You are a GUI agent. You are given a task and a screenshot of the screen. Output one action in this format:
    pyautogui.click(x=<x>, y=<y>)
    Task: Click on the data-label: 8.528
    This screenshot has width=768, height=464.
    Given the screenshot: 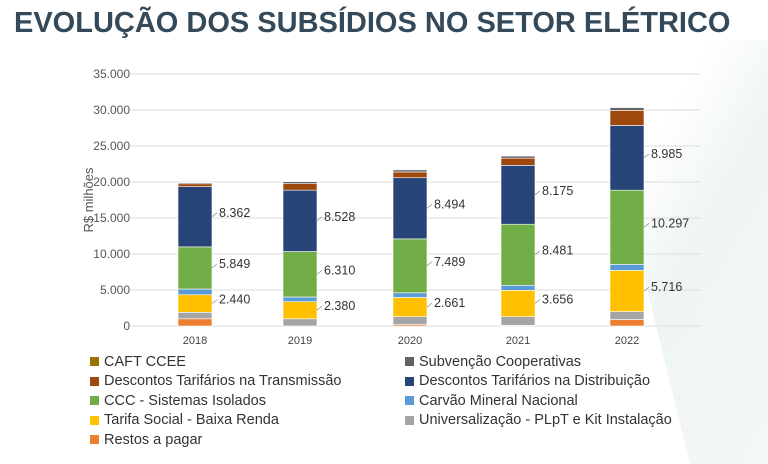 What is the action you would take?
    pyautogui.click(x=339, y=217)
    